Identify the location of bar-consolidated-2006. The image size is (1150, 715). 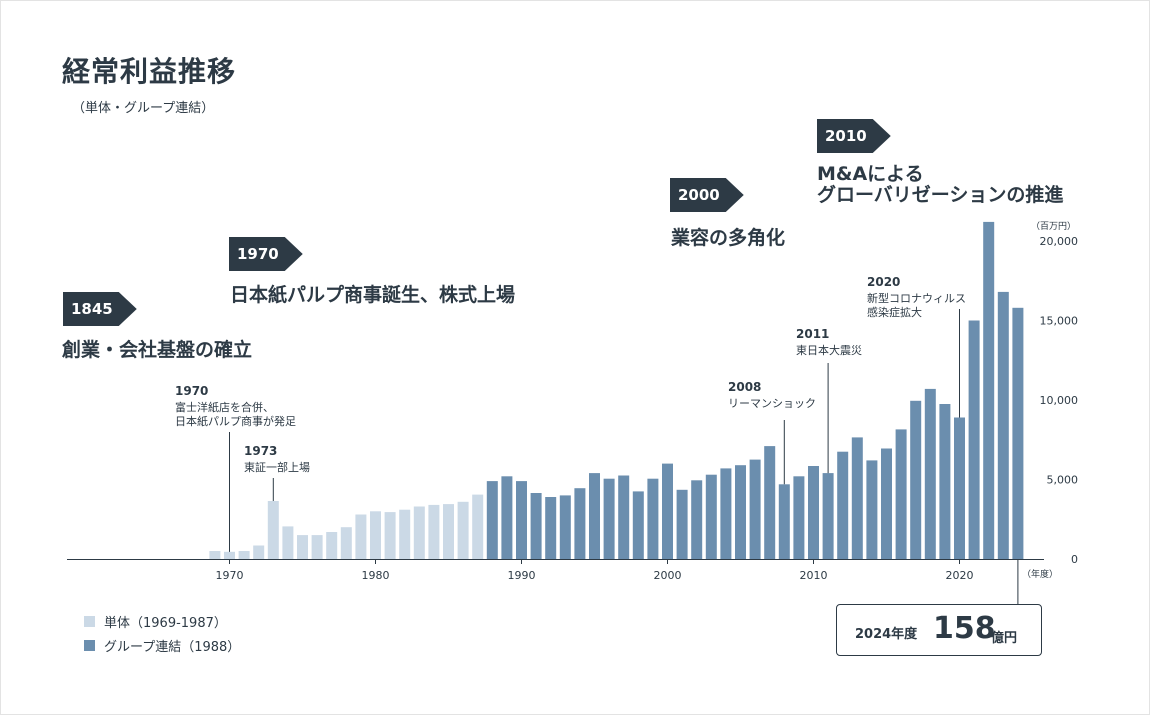
(755, 509).